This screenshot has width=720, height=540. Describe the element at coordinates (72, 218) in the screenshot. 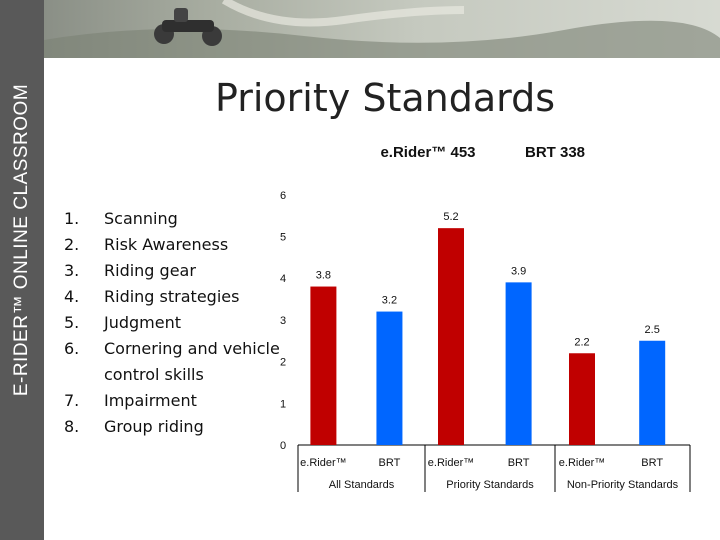

I see `priority-number: 1.` at that location.